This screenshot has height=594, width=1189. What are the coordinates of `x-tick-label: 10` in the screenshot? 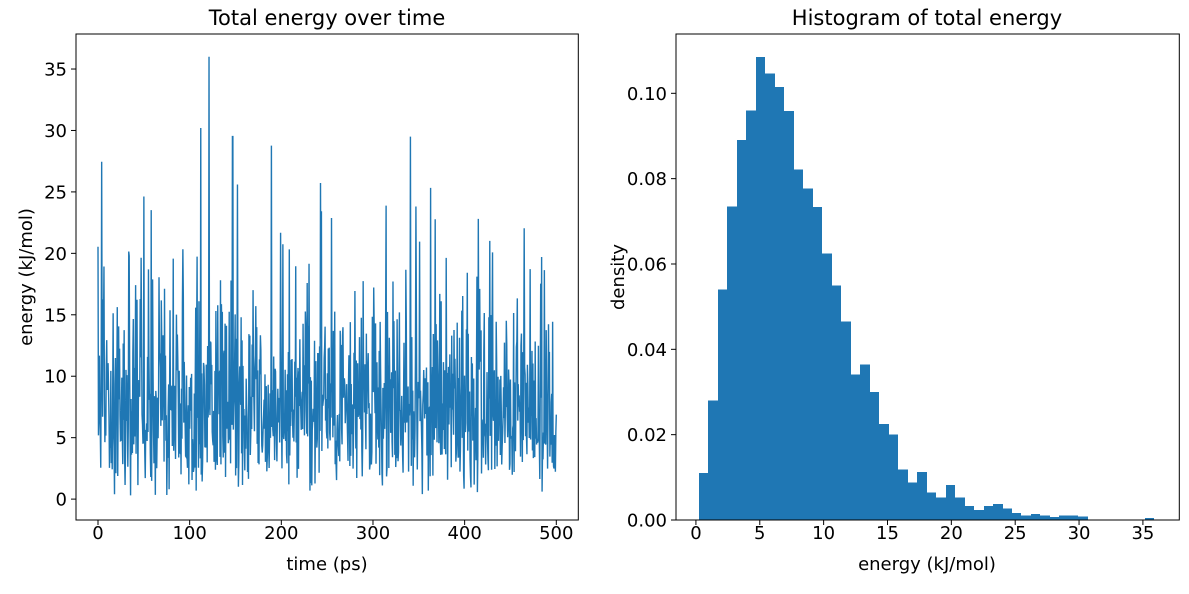 It's located at (823, 533).